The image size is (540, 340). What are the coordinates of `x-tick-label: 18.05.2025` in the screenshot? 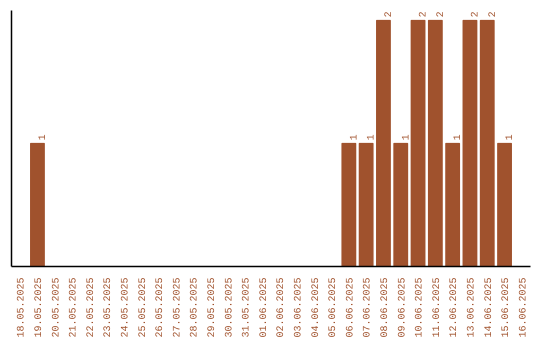 It's located at (22, 307).